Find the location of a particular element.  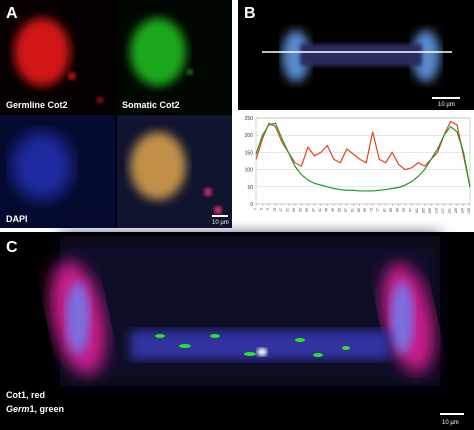

x-tick-label: 29 is located at coordinates (300, 210).